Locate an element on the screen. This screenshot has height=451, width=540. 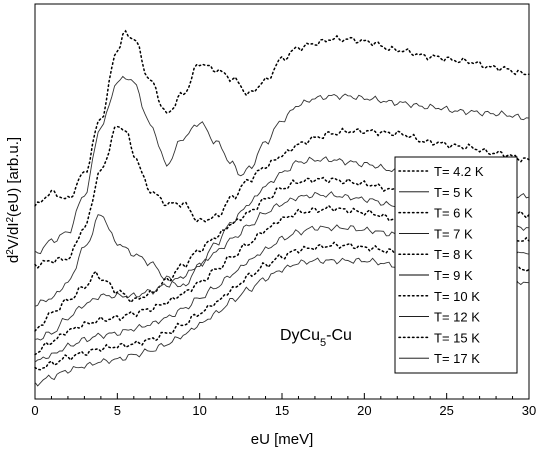
legend-label: T= 12 K is located at coordinates (457, 317).